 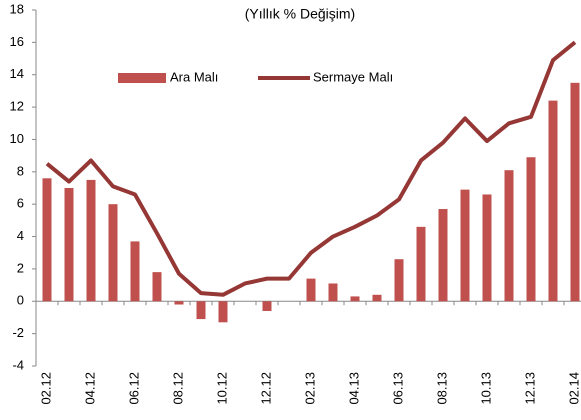 I want to click on x-tick-label: 04.13, so click(x=353, y=388).